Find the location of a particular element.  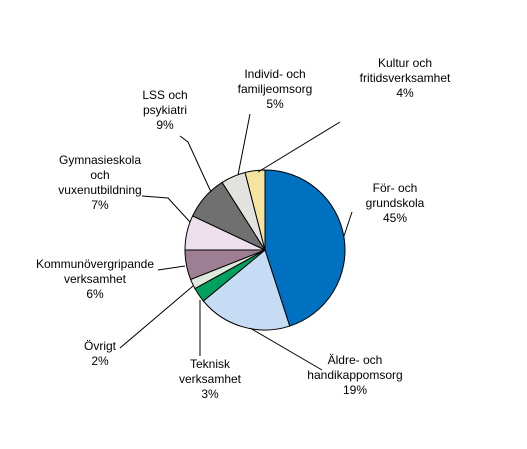

slice-label: Kommunövergripande verksamhet is located at coordinates (95, 271).